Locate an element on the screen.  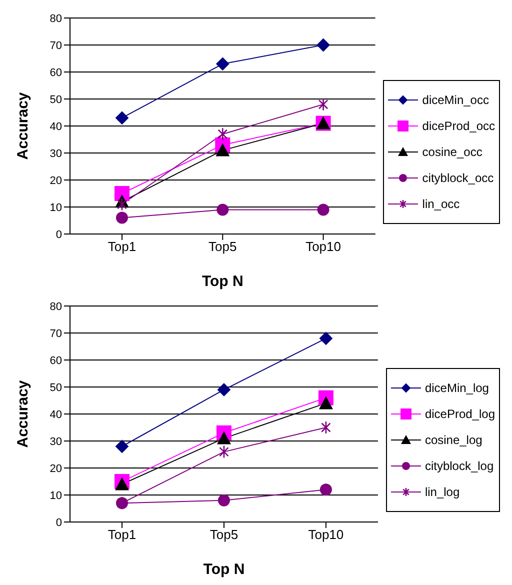
legend-label: cityblock_log is located at coordinates (459, 466).